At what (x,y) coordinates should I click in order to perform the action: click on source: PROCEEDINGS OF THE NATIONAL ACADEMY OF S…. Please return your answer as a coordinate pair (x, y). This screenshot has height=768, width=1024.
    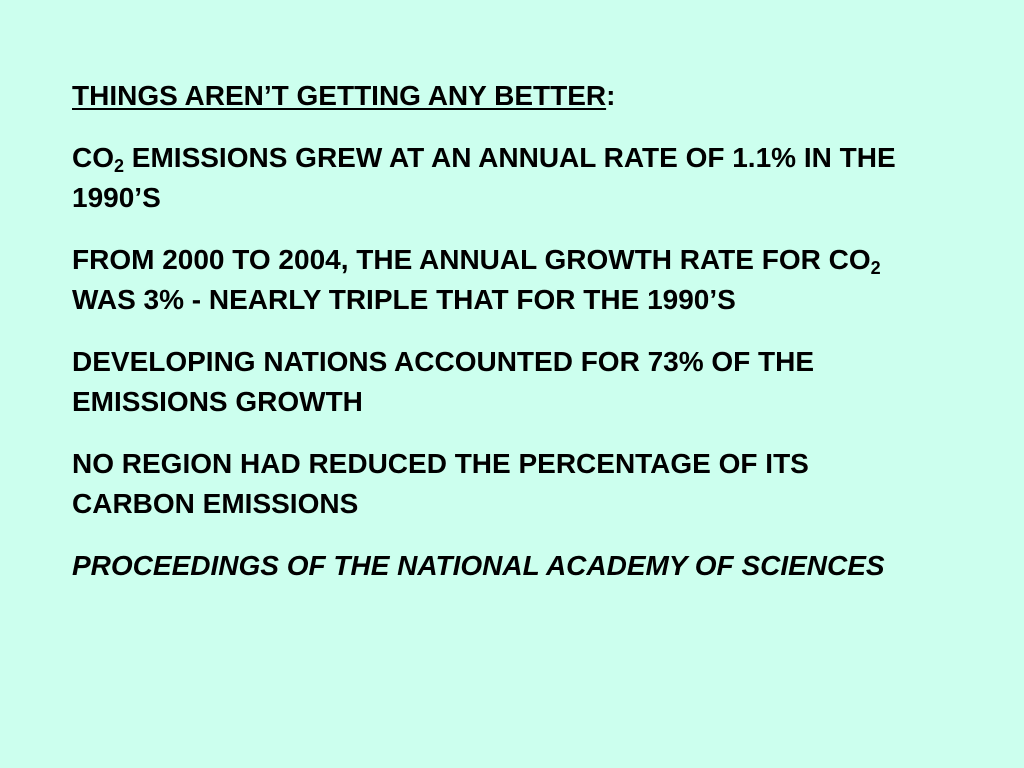
    Looking at the image, I should click on (478, 565).